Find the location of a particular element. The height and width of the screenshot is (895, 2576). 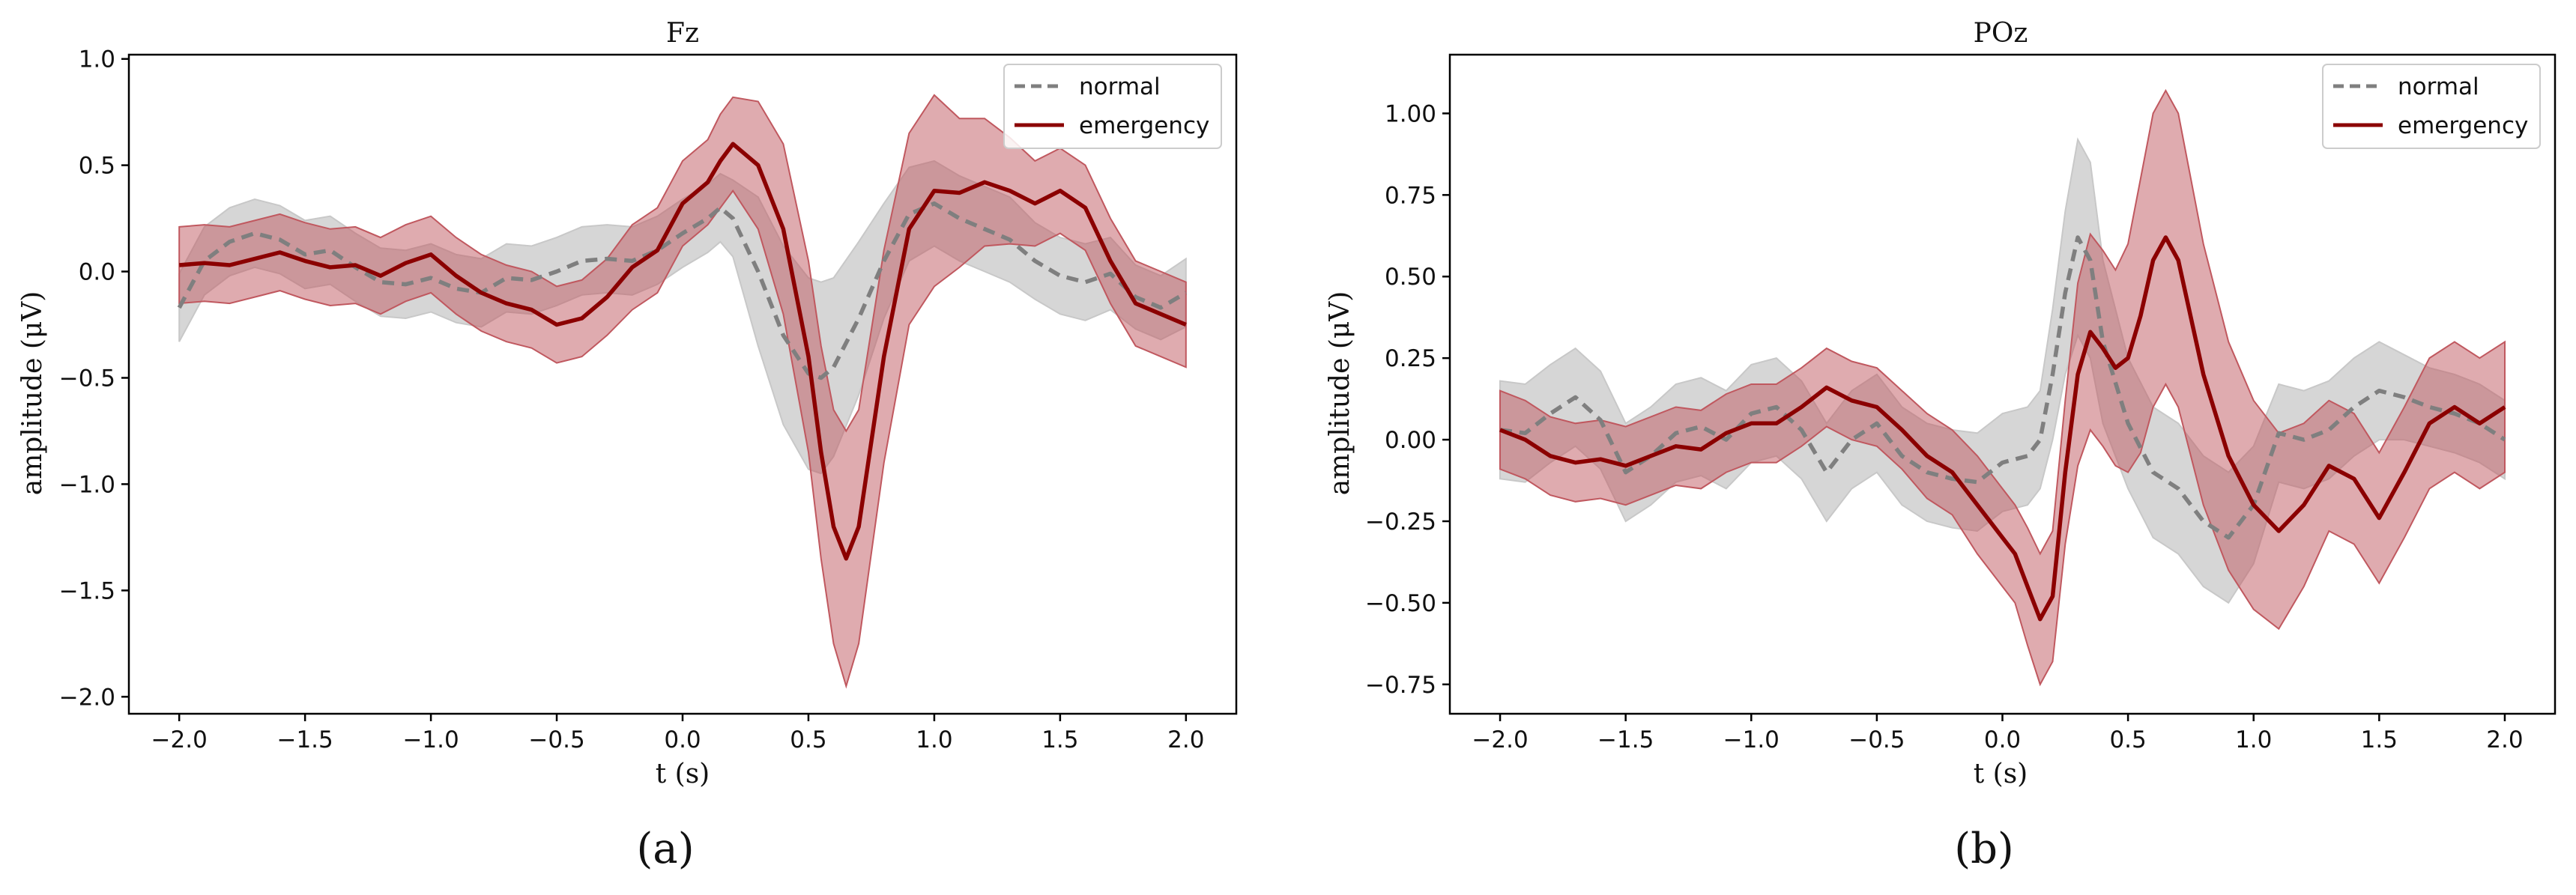

panel-b-ylabel: amplitude (μV) is located at coordinates (1340, 393).